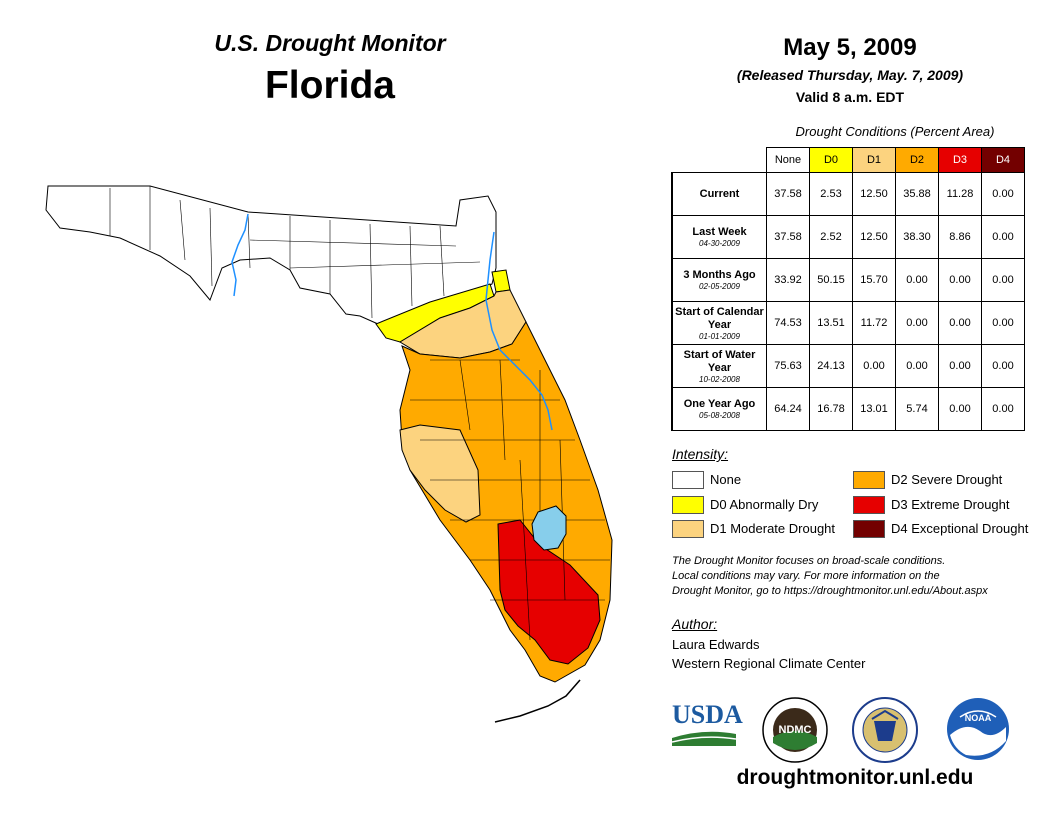  What do you see at coordinates (831, 194) in the screenshot?
I see `cell: 2.53` at bounding box center [831, 194].